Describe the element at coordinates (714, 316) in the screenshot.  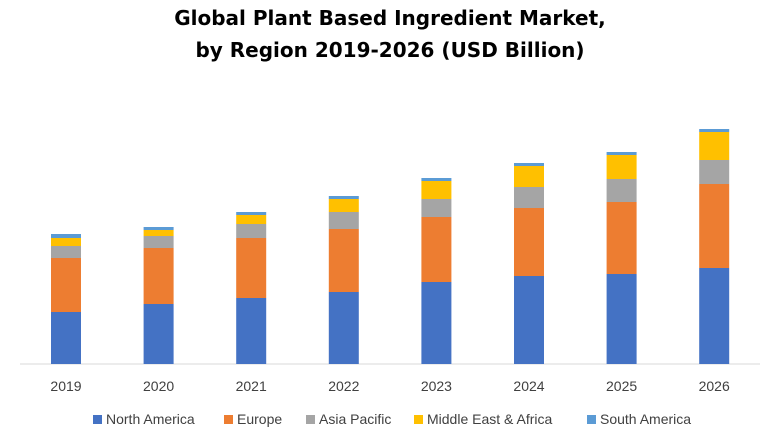
I see `bar-2026-north-america` at that location.